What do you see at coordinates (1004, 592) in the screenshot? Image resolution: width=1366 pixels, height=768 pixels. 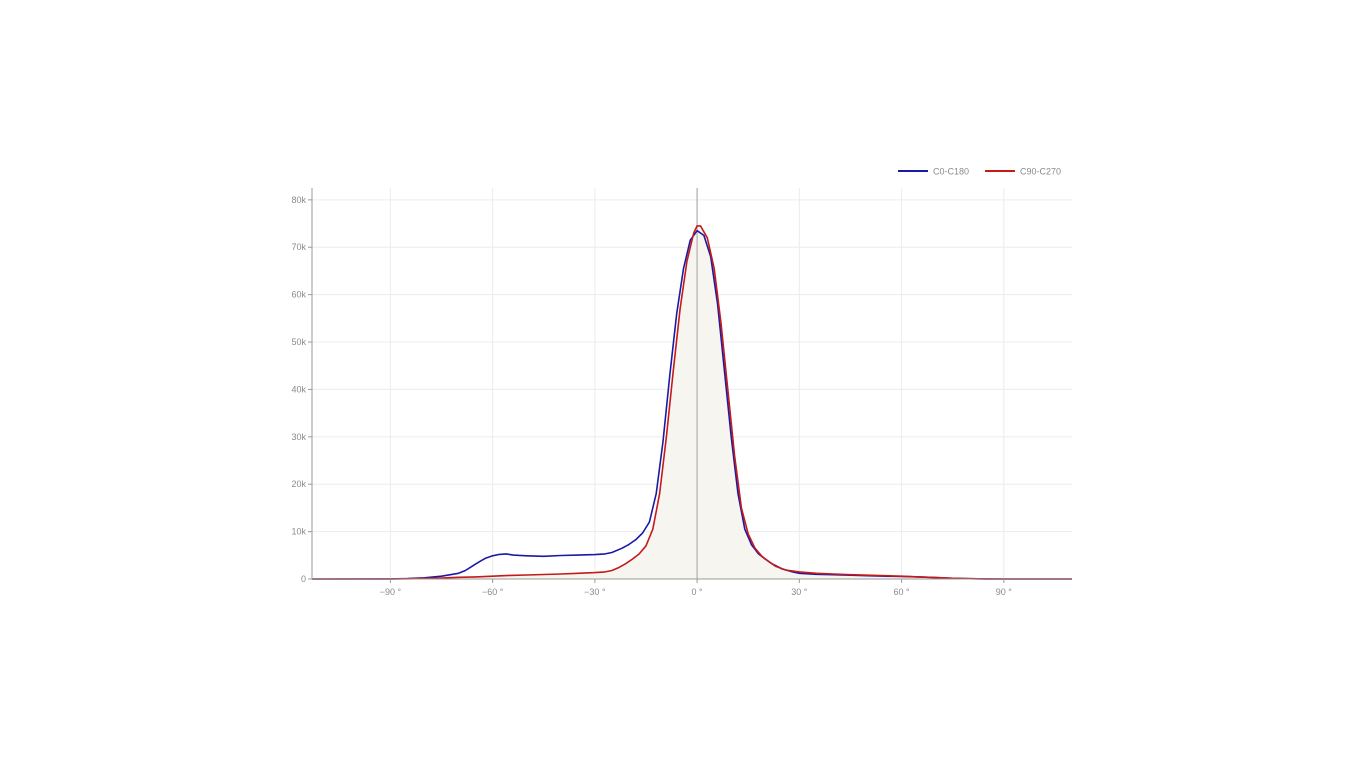 I see `x-tick-label: 90 °` at bounding box center [1004, 592].